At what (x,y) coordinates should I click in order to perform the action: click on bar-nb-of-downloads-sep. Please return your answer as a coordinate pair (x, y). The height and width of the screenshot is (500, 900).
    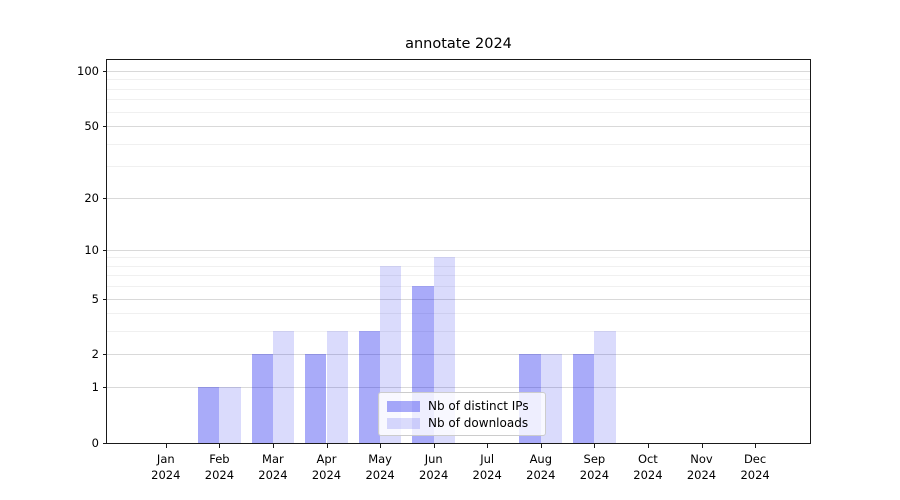
    Looking at the image, I should click on (605, 387).